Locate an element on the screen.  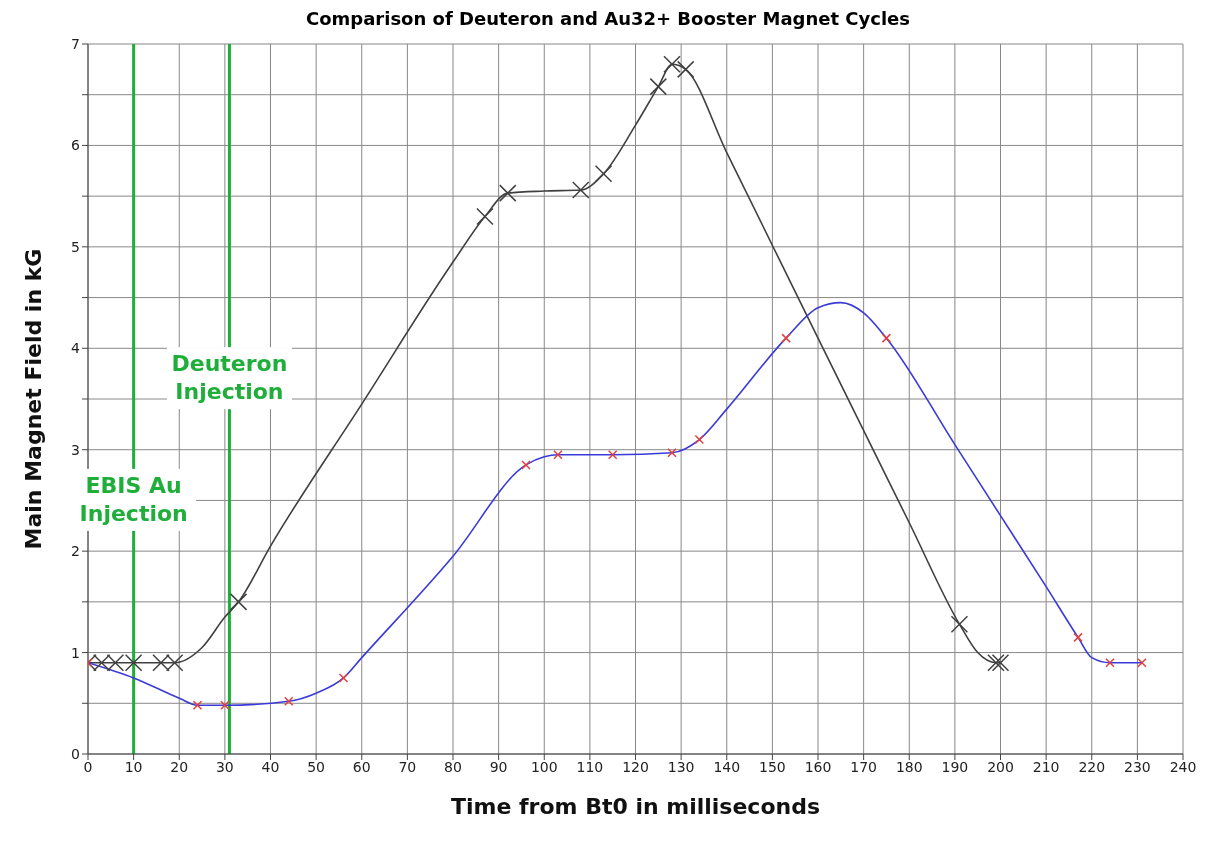
y-tick-label: 1 is located at coordinates (75, 652).